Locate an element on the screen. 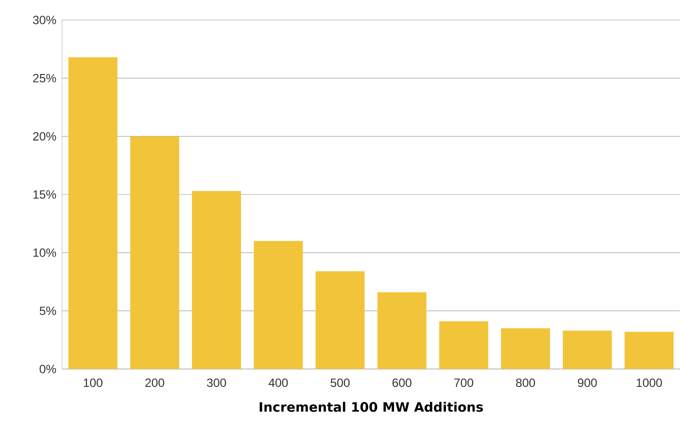  y-tick-label: 30% is located at coordinates (44, 20).